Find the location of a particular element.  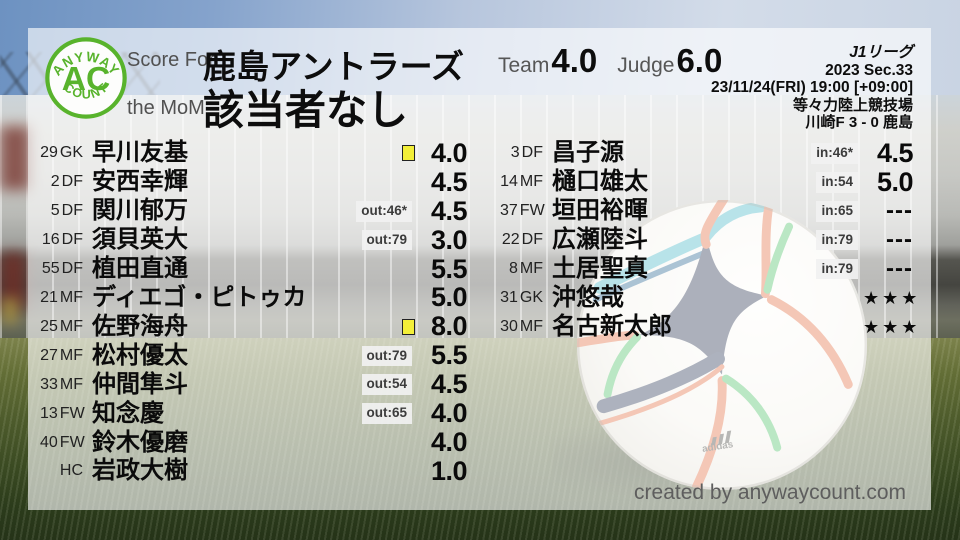

player-score: 5.5 is located at coordinates (449, 355).